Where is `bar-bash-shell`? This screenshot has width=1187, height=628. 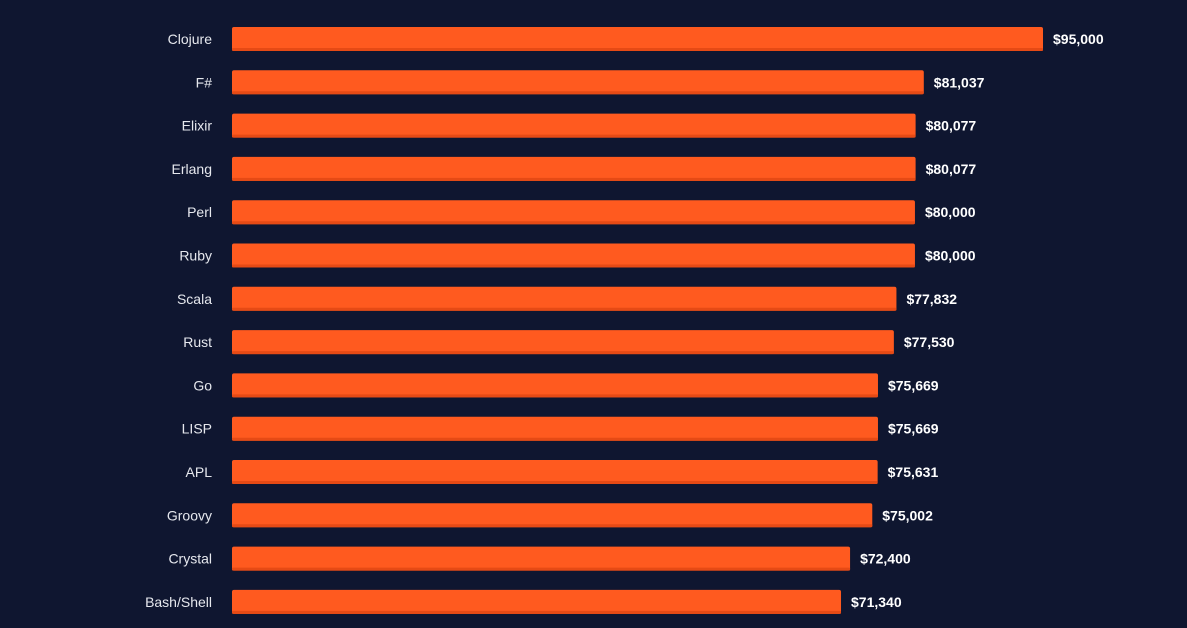
bar-bash-shell is located at coordinates (537, 601).